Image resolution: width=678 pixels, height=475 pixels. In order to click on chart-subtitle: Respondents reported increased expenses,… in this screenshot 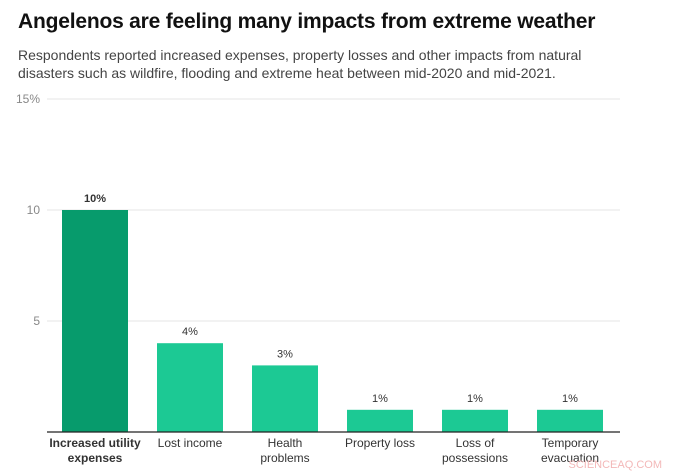, I will do `click(300, 64)`.